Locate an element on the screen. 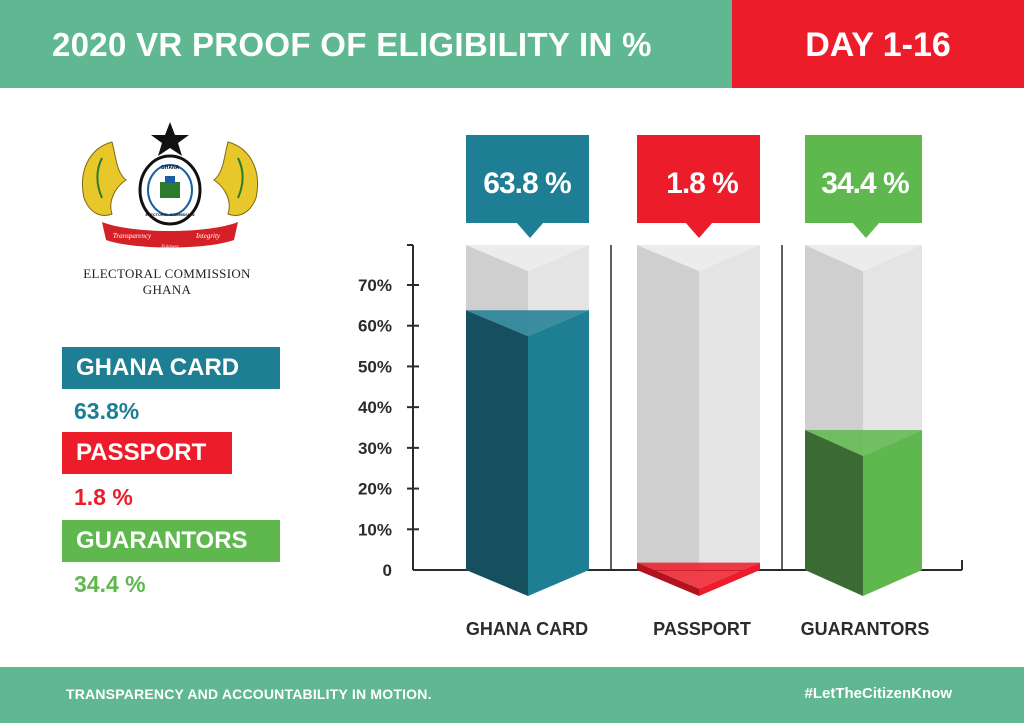  category-label: GUARANTORS is located at coordinates (865, 629).